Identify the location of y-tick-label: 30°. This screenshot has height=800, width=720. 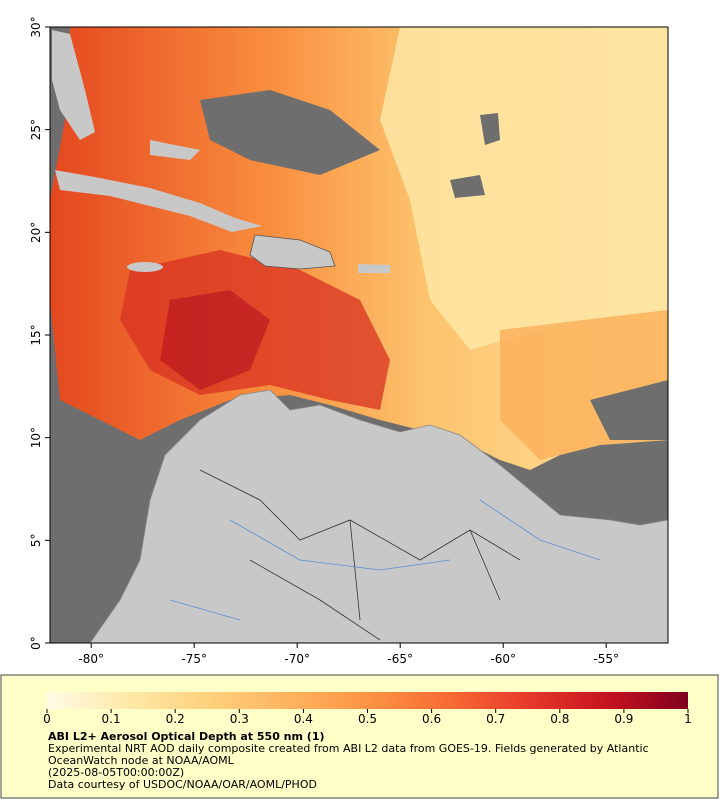
(36, 26).